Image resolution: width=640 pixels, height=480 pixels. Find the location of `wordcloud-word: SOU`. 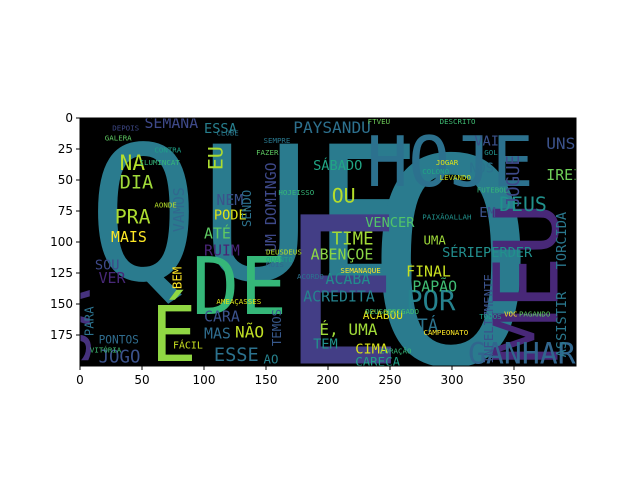

wordcloud-word: SOU is located at coordinates (107, 265).